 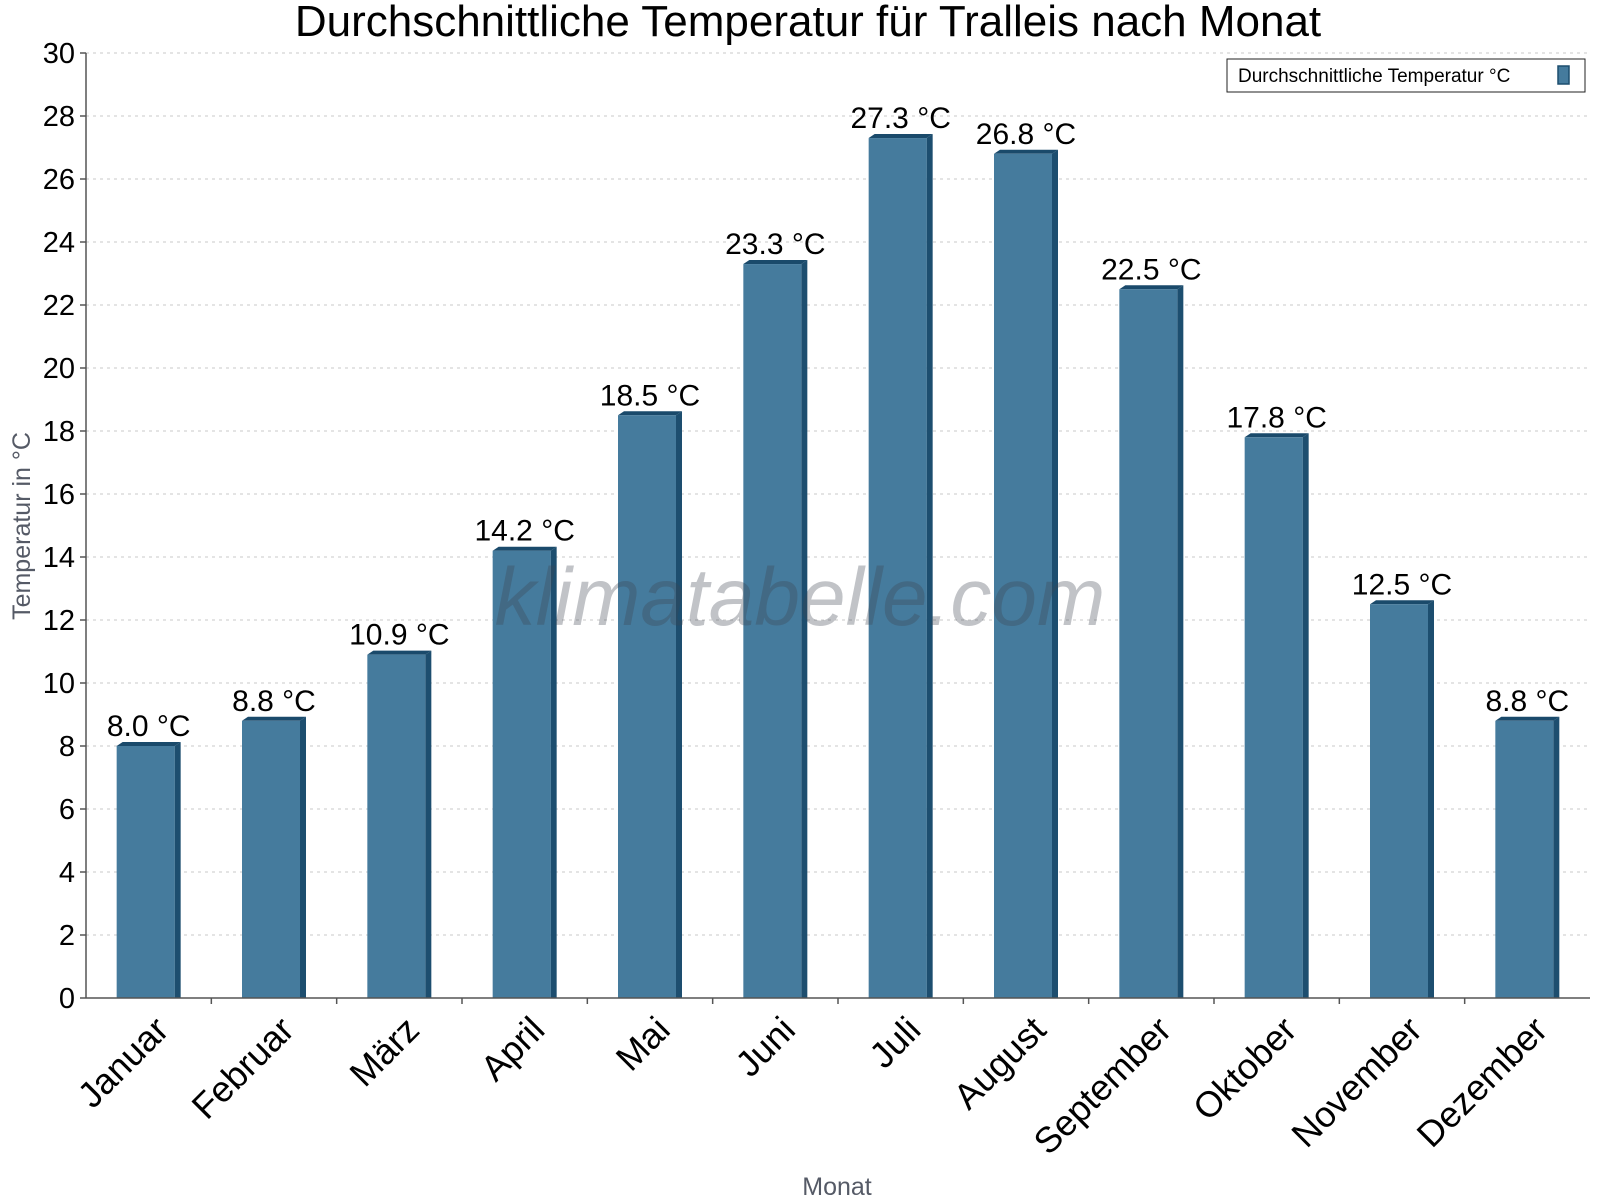 I want to click on y-tick-label: 16, so click(x=59, y=495).